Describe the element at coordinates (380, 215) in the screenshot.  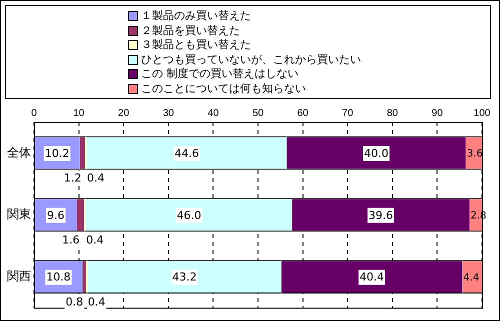
I see `data-label: 39.6` at that location.